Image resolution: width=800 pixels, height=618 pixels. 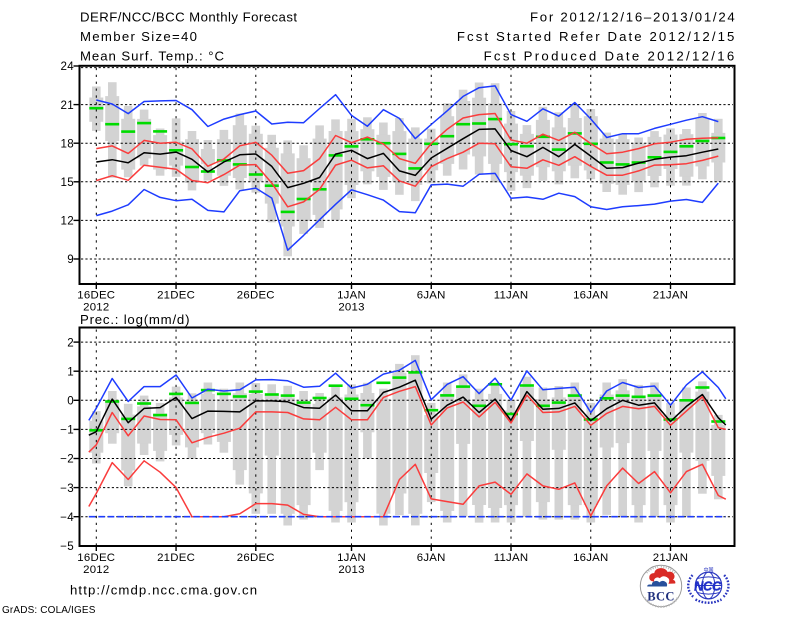 I want to click on svg-text: −4, so click(x=67, y=517).